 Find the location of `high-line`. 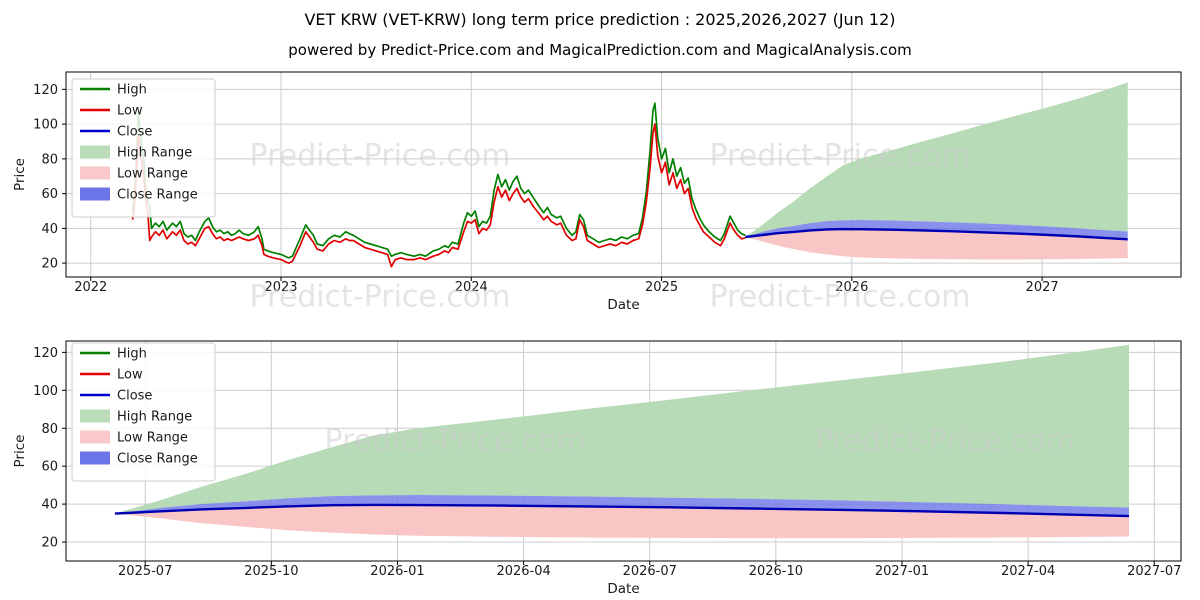

high-line is located at coordinates (438, 180).